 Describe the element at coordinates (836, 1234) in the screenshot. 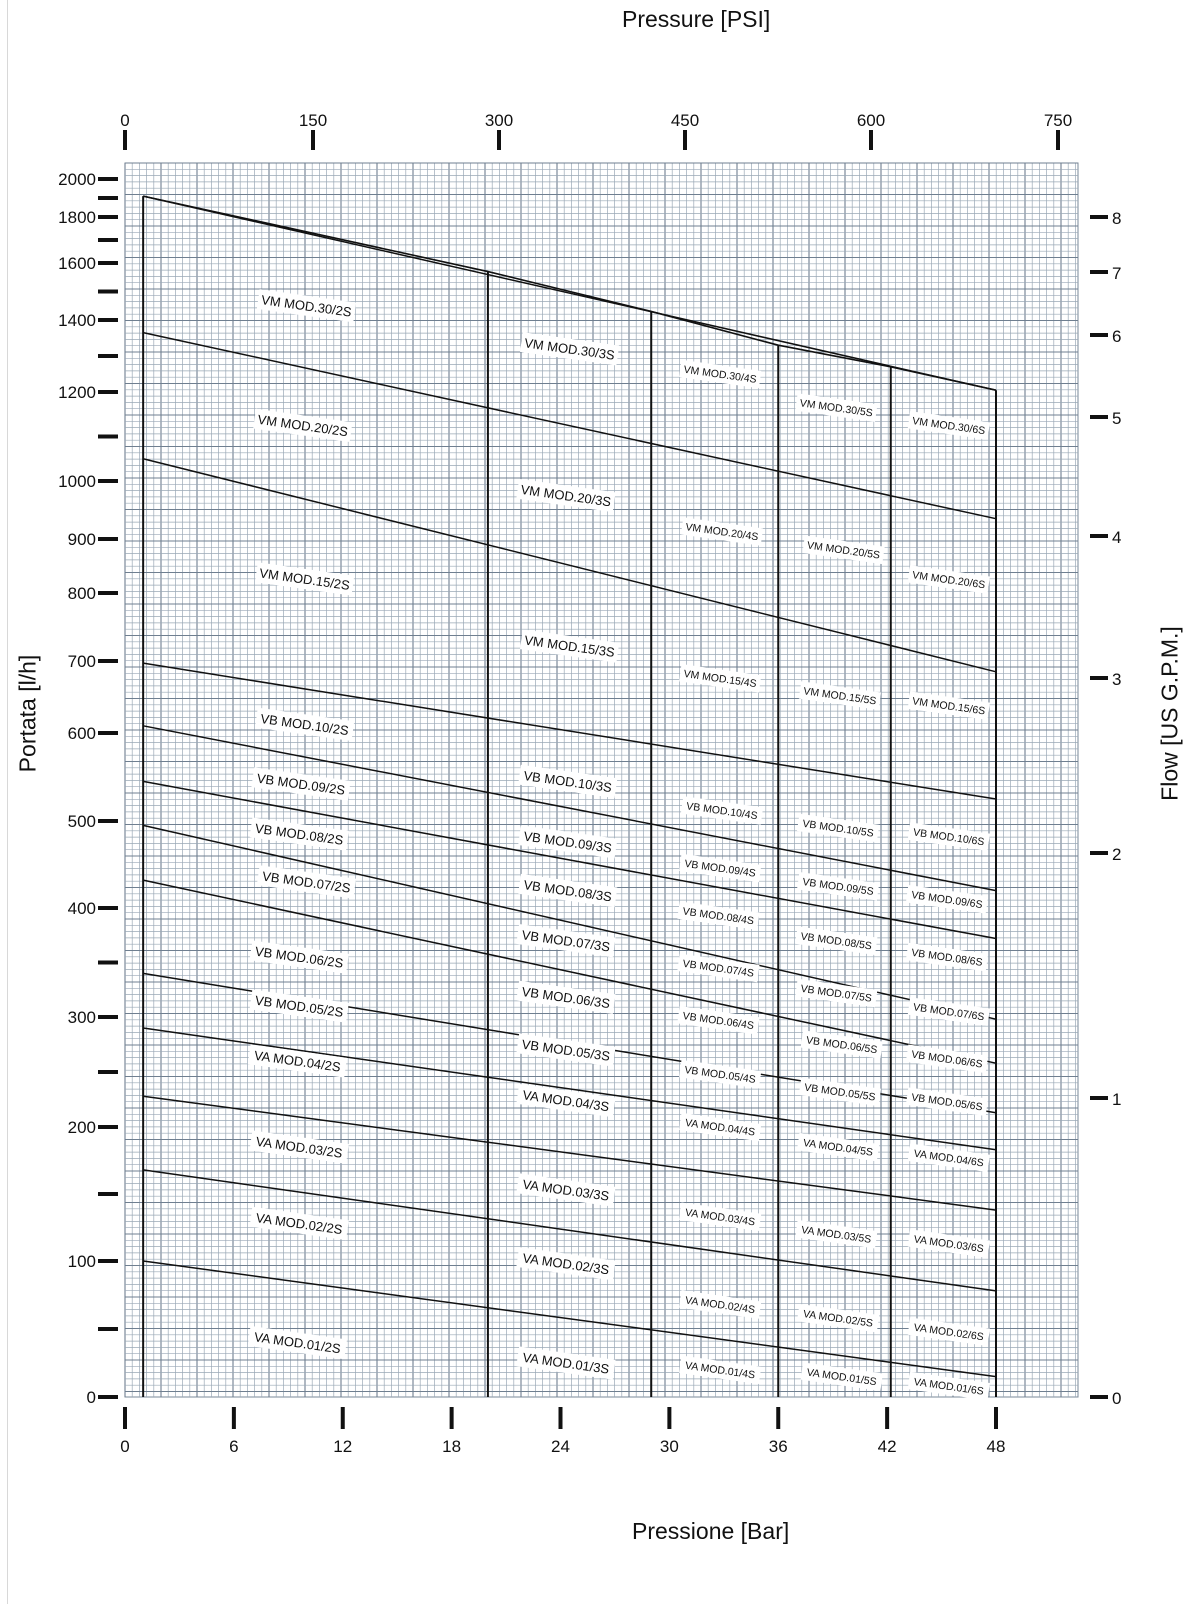

I see `series-label: VA MOD.03/5S` at that location.